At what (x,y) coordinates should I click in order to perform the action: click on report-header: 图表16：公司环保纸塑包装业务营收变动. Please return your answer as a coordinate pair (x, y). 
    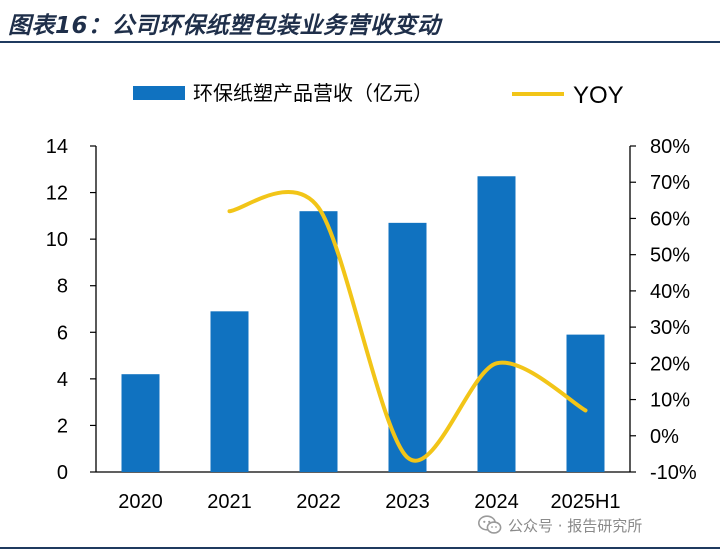
    Looking at the image, I should click on (360, 20).